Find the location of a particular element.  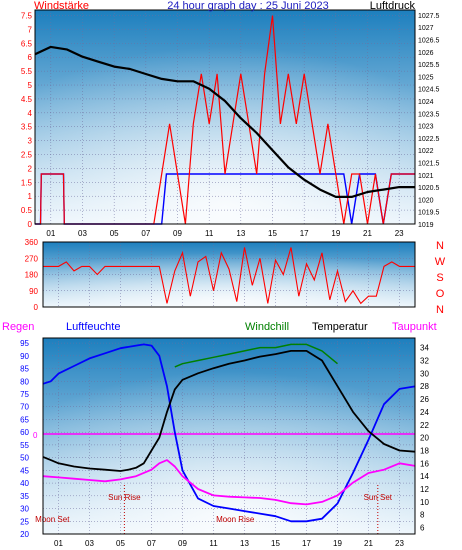

chart-title: 24 hour graph day : 25 Juni 2023 is located at coordinates (247, 6).